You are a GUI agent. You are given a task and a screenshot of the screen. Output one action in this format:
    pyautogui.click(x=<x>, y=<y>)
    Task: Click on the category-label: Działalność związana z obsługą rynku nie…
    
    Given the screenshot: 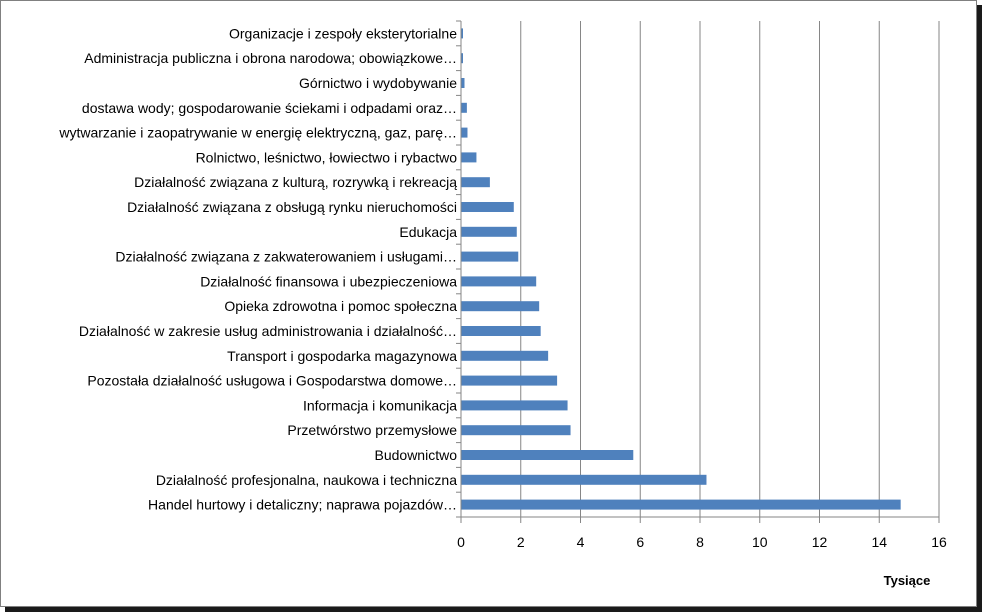 What is the action you would take?
    pyautogui.click(x=292, y=207)
    